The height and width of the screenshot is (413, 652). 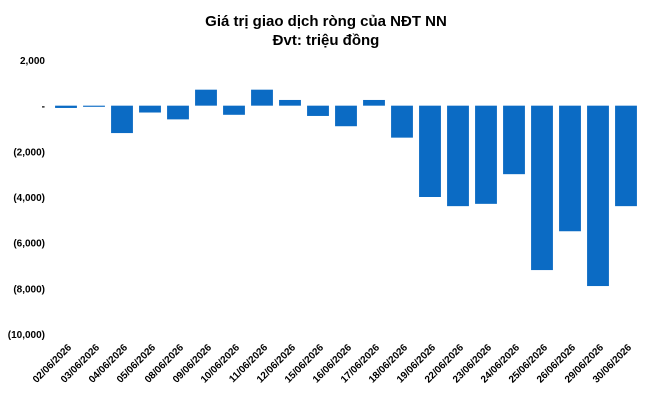 I want to click on y-tick-label: (2,000), so click(x=29, y=152).